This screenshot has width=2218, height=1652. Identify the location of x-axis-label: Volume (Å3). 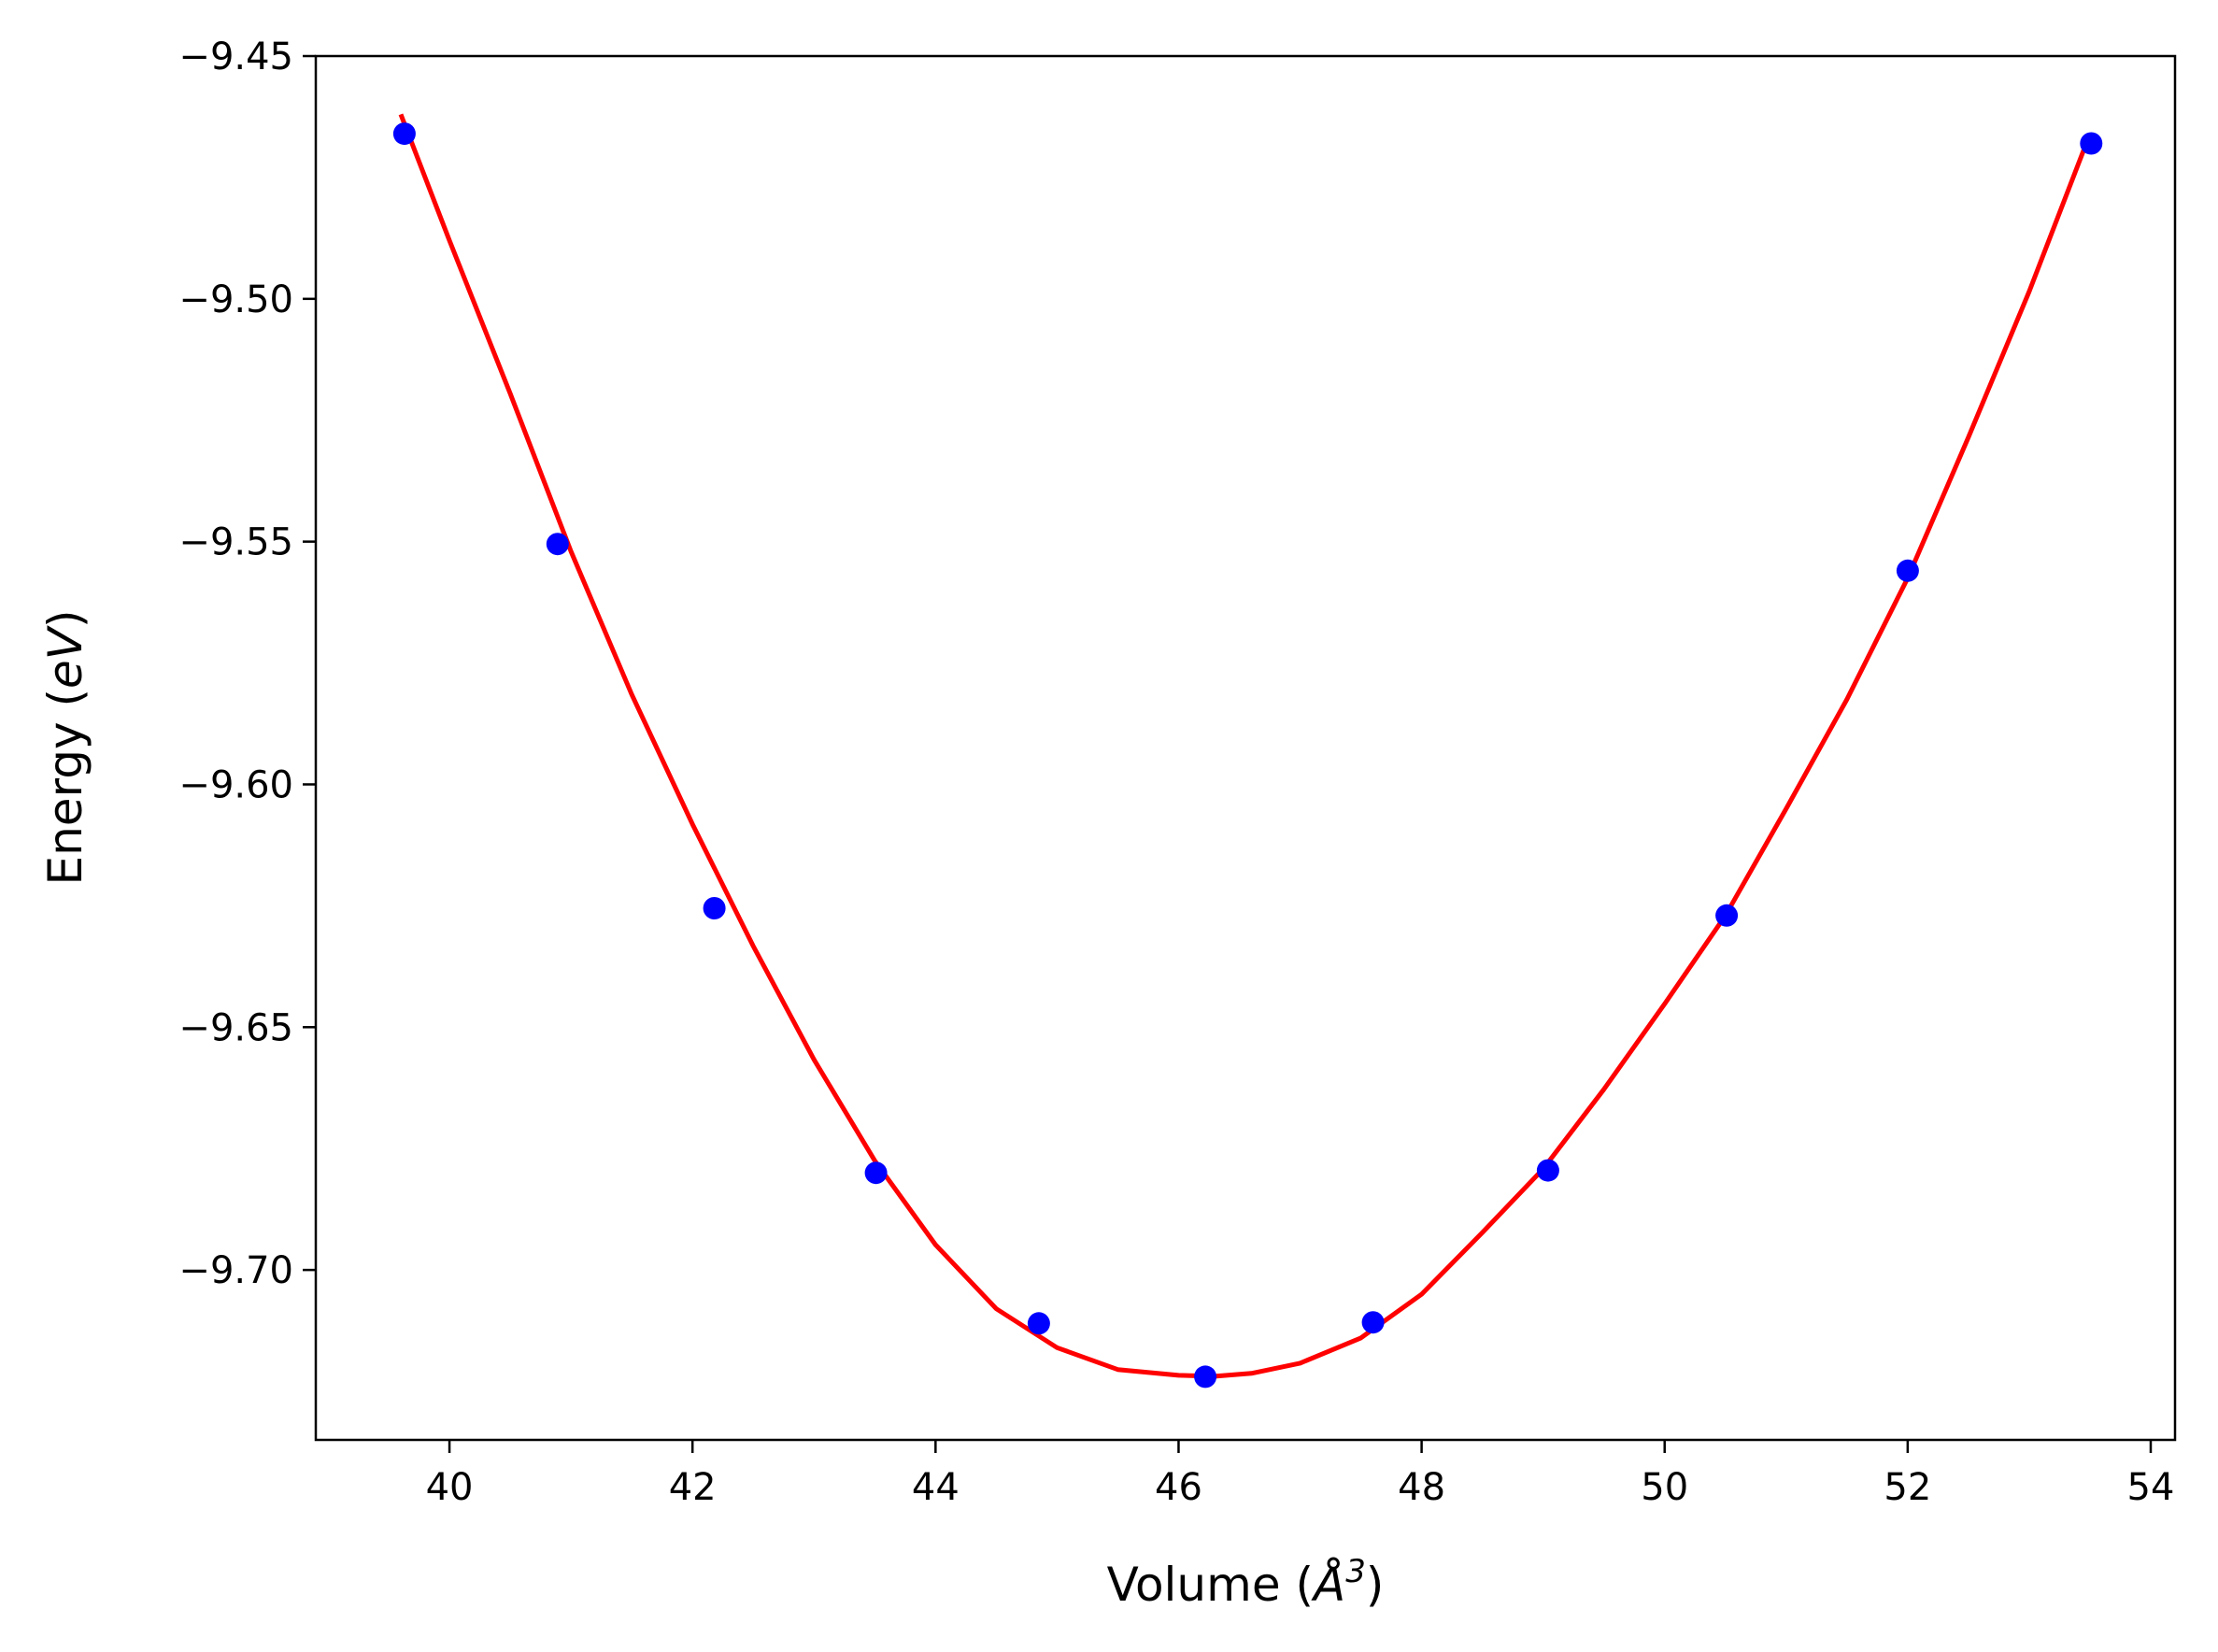
(1246, 1582).